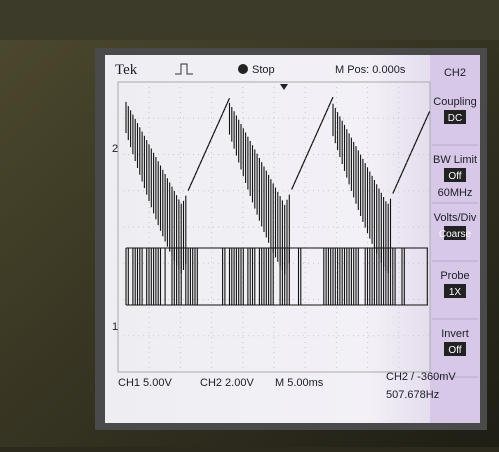 This screenshot has height=452, width=499. Describe the element at coordinates (263, 70) in the screenshot. I see `status: Stop` at that location.